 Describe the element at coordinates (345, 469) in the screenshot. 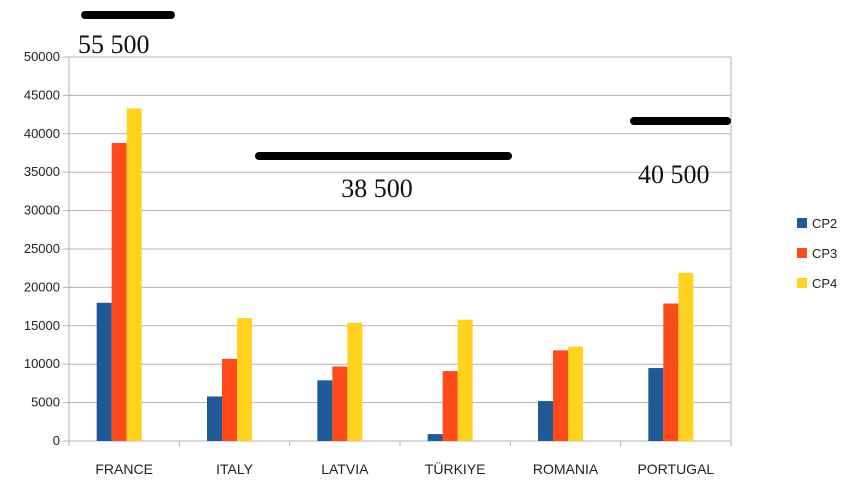

I see `x-category-label: LATVIA` at that location.